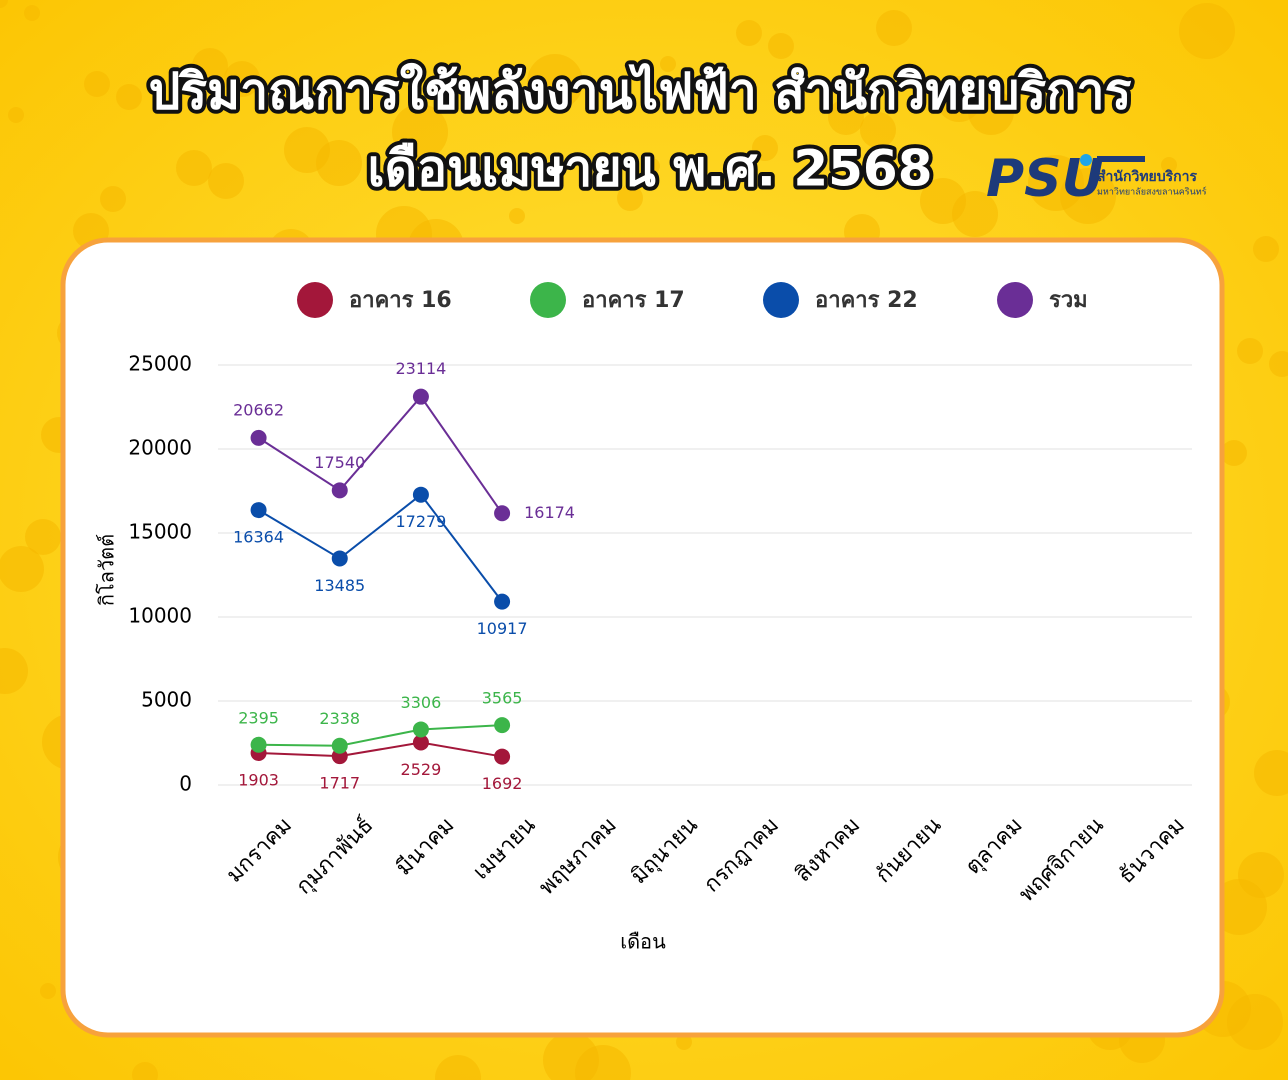  Describe the element at coordinates (185, 784) in the screenshot. I see `y-tick-label: 0` at that location.